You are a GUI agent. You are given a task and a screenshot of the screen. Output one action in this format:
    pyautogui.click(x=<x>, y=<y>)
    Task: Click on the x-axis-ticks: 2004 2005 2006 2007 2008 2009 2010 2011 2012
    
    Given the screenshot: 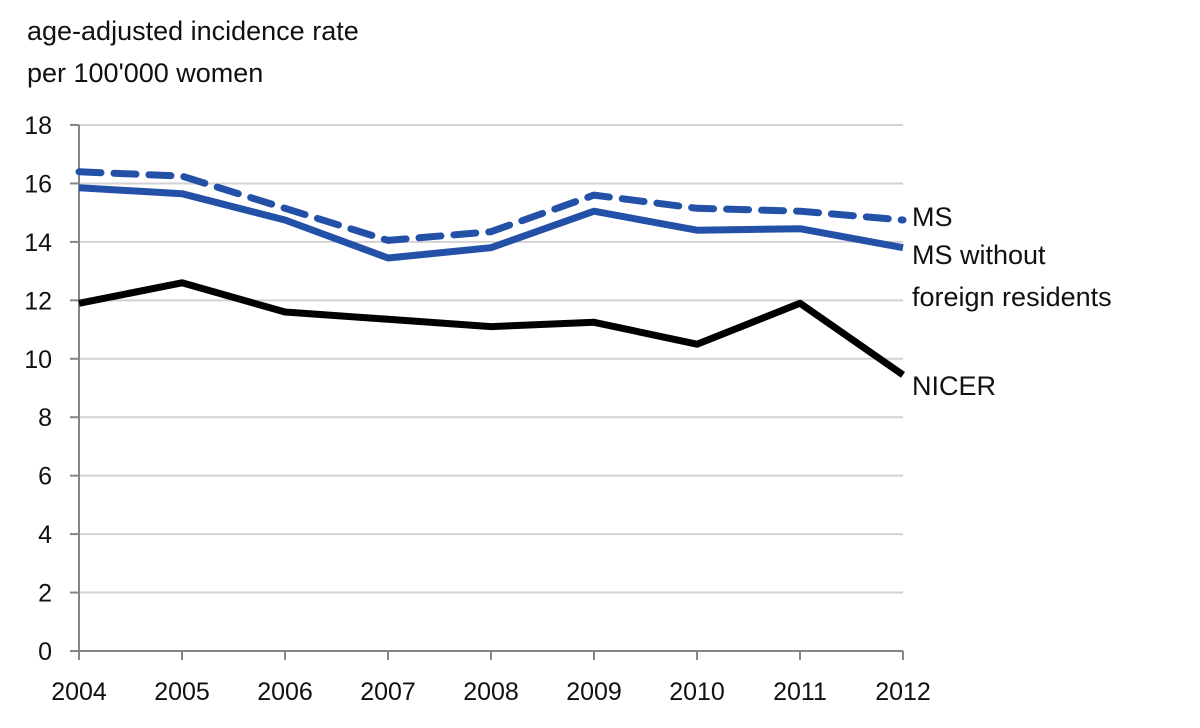 What is the action you would take?
    pyautogui.click(x=491, y=678)
    